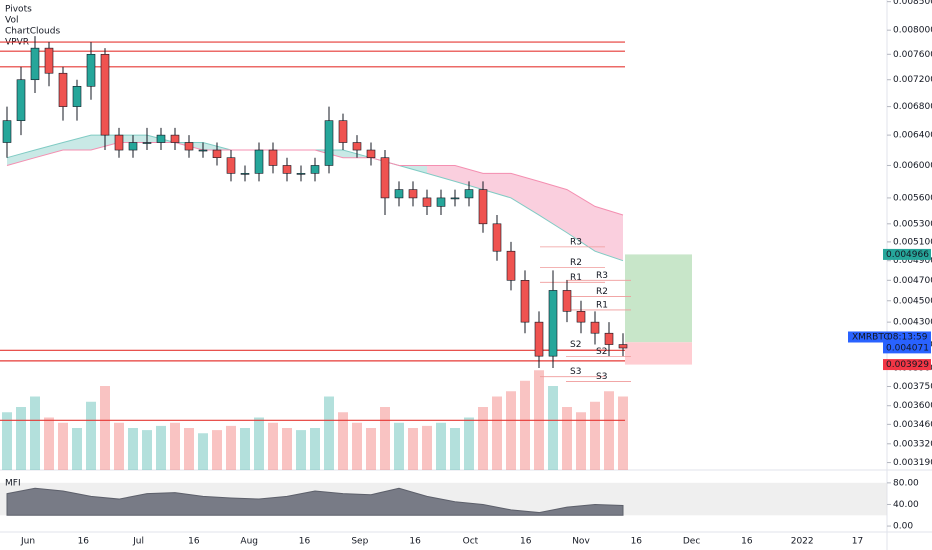 The image size is (932, 550). What do you see at coordinates (906, 483) in the screenshot?
I see `mfi-tick-label: 80.00` at bounding box center [906, 483].